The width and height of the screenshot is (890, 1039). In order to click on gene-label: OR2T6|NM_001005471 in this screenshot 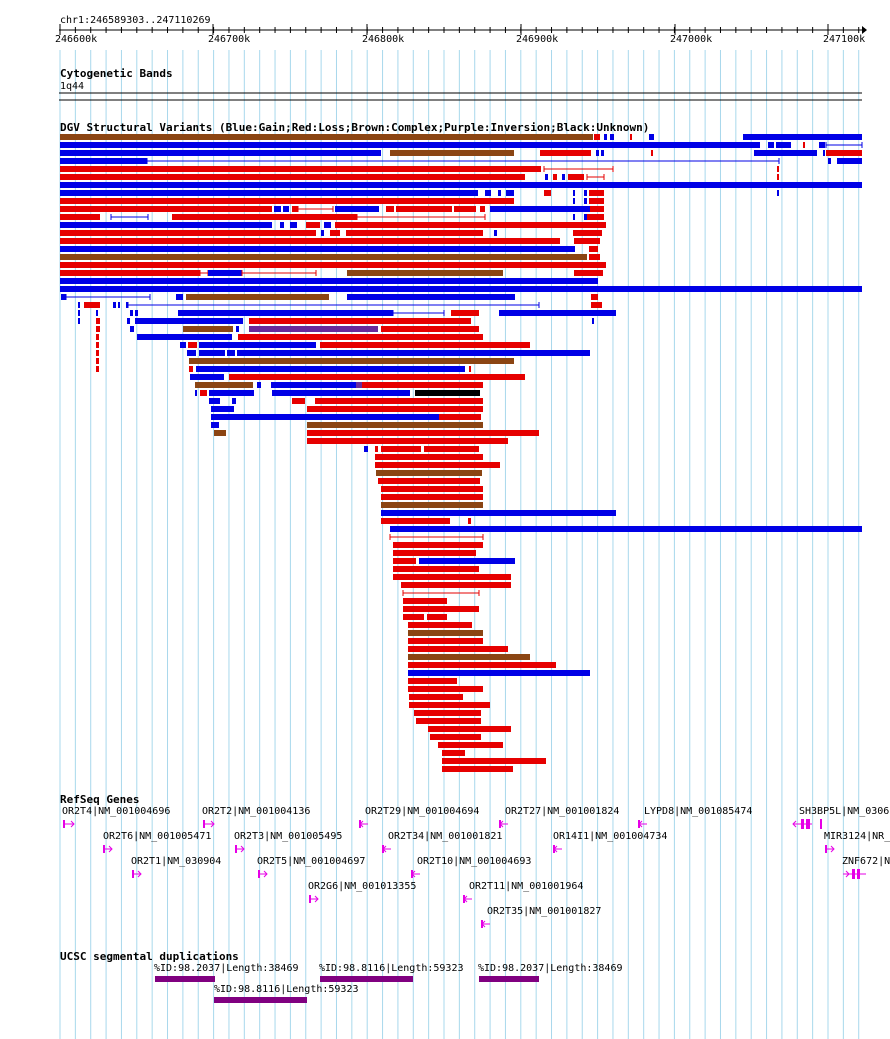, I will do `click(157, 836)`.